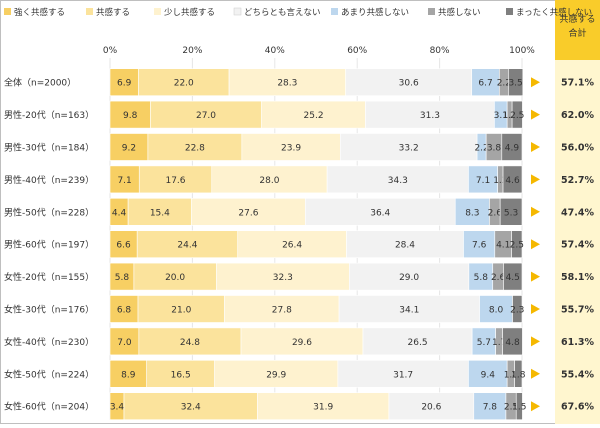 The image size is (600, 428). I want to click on category-label: 女性-60代（n=204）, so click(49, 407).